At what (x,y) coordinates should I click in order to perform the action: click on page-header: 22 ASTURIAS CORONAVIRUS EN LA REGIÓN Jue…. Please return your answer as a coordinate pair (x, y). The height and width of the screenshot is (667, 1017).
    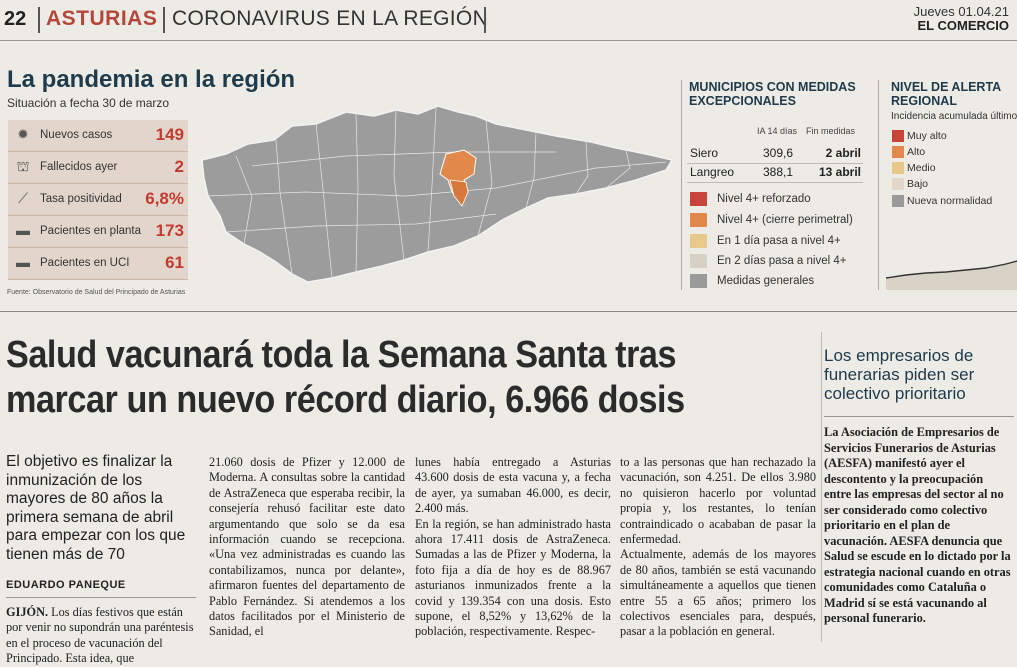
    Looking at the image, I should click on (508, 20).